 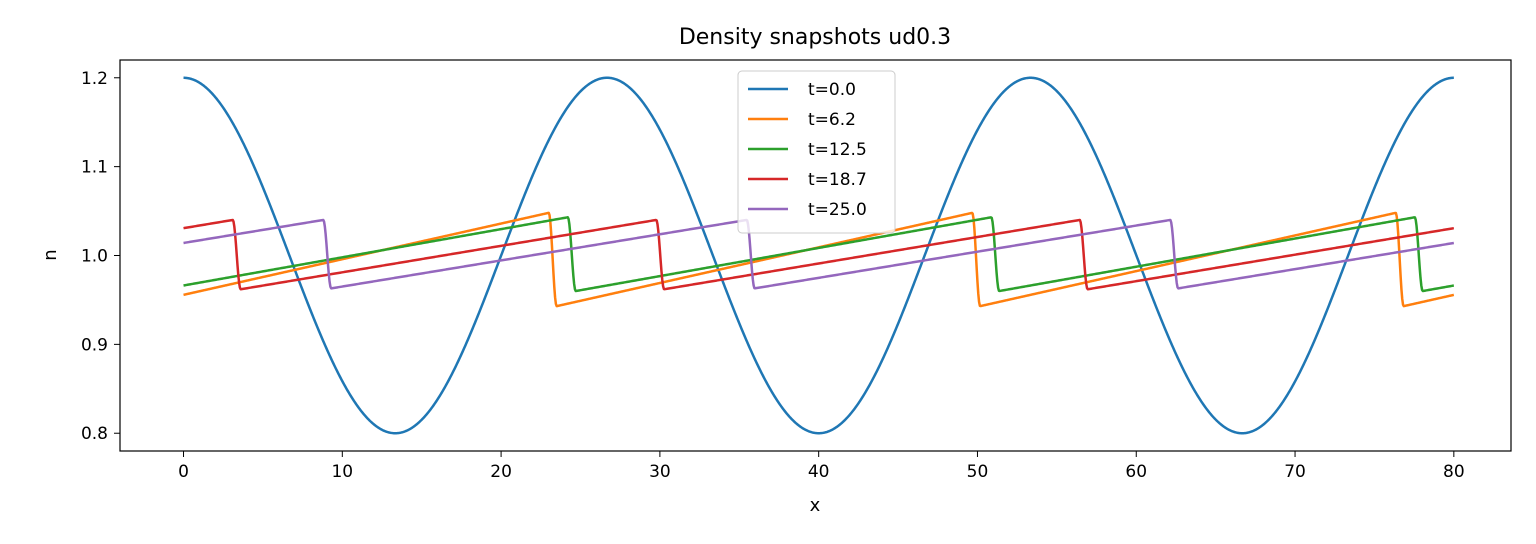 What do you see at coordinates (1136, 472) in the screenshot?
I see `x-tick-label: 60` at bounding box center [1136, 472].